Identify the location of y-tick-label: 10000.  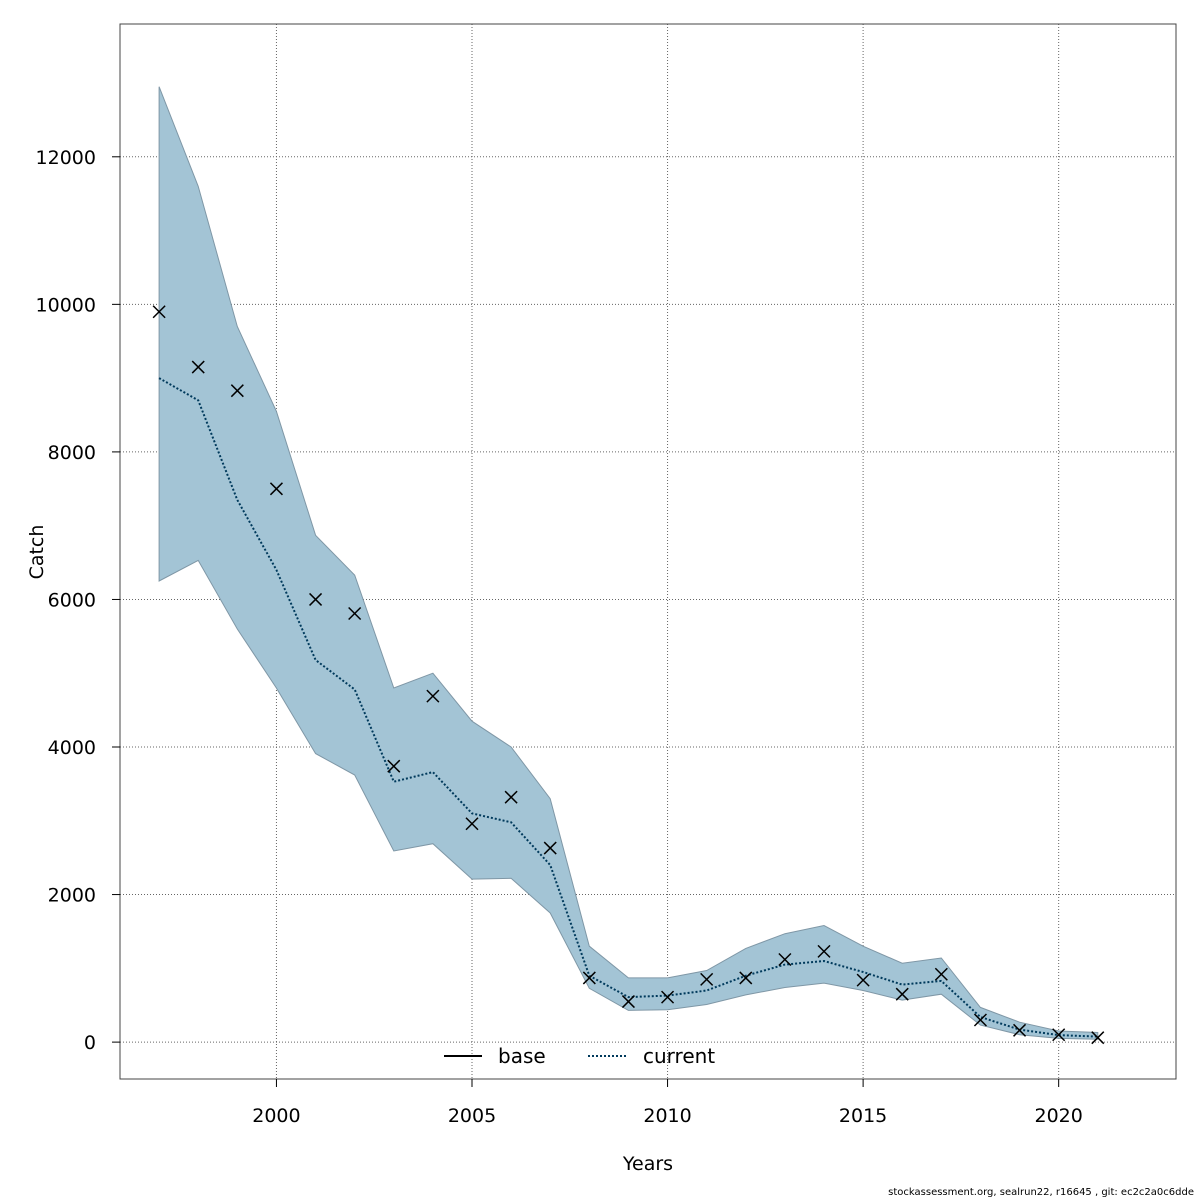
(66, 305).